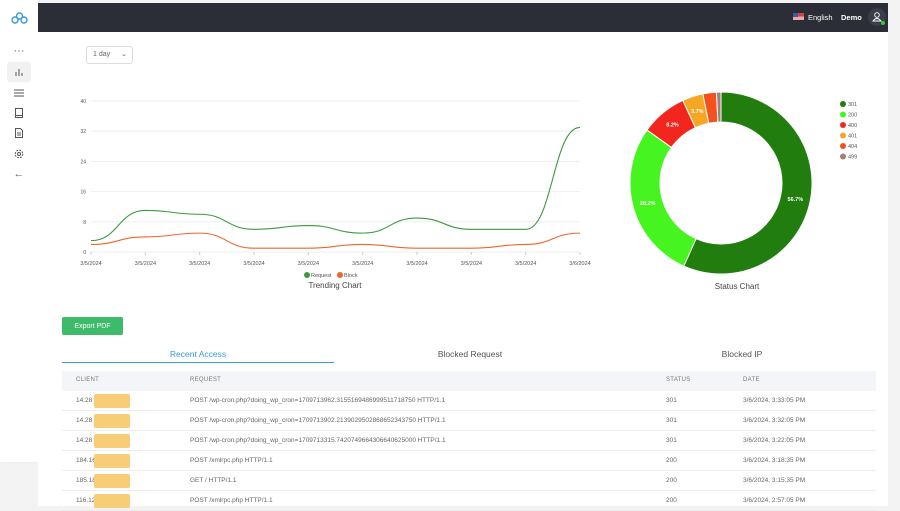 The width and height of the screenshot is (900, 511). I want to click on list-icon, so click(19, 93).